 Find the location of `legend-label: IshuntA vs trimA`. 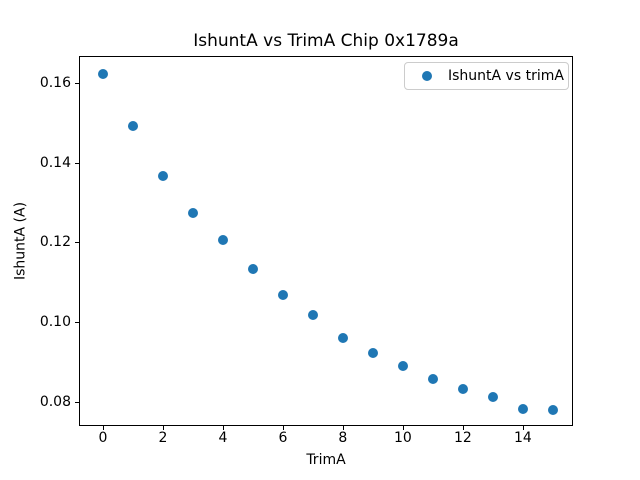

legend-label: IshuntA vs trimA is located at coordinates (506, 75).